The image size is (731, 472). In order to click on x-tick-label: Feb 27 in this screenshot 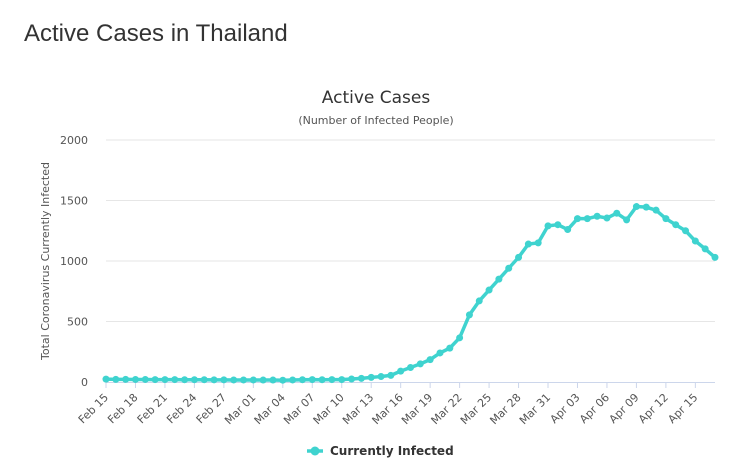, I will do `click(211, 408)`.